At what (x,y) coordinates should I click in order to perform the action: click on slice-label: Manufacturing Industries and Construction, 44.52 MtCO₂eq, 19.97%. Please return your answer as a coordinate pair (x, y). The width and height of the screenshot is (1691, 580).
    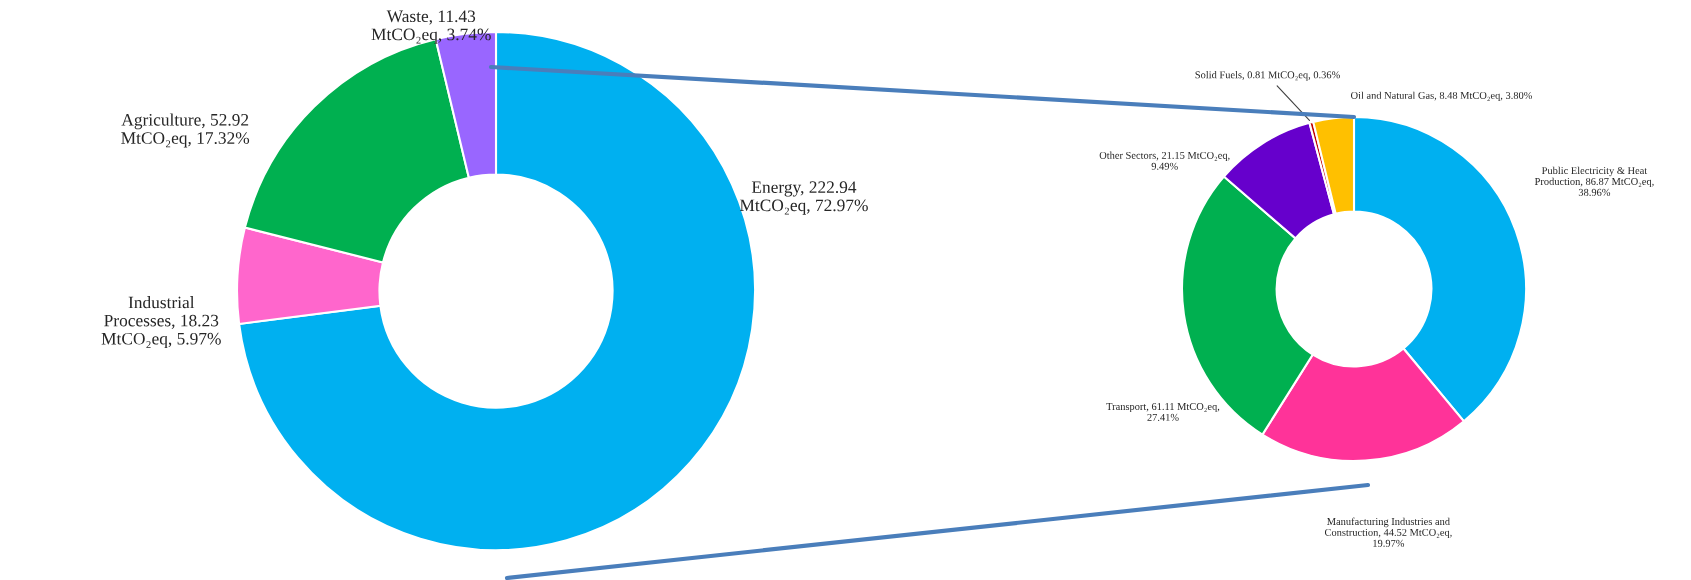
    Looking at the image, I should click on (1388, 532).